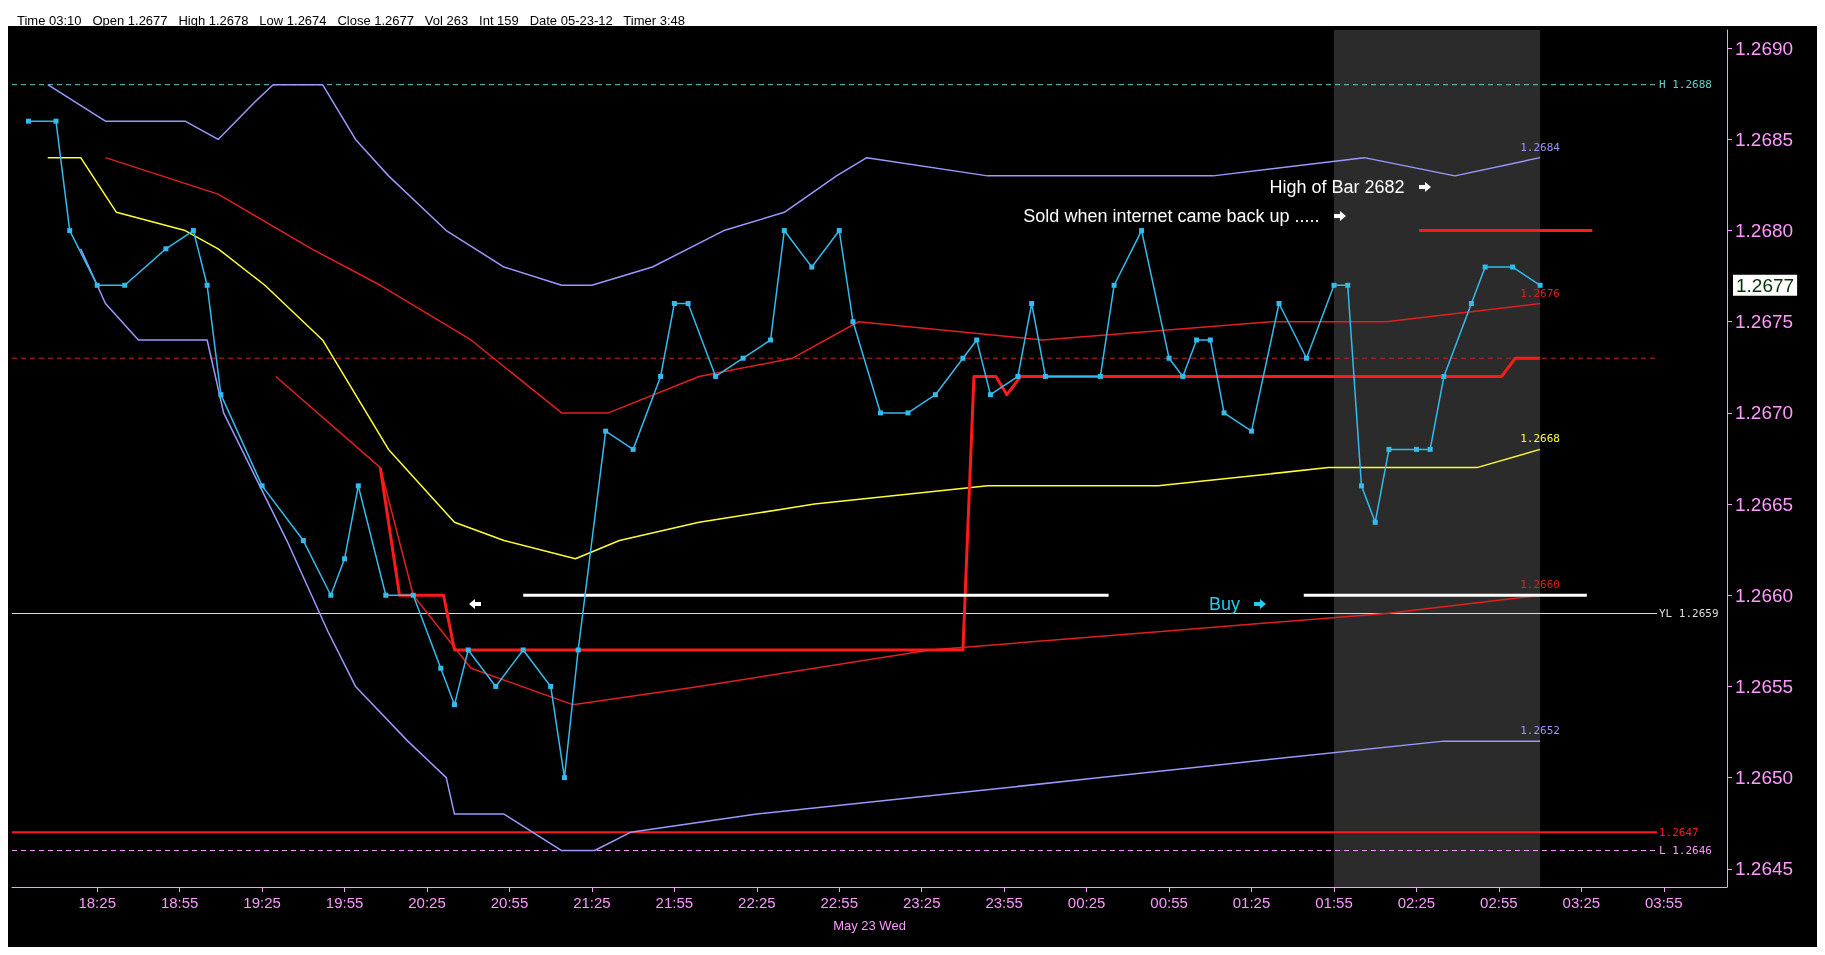  Describe the element at coordinates (344, 902) in the screenshot. I see `x-tick-label: 19:55` at that location.